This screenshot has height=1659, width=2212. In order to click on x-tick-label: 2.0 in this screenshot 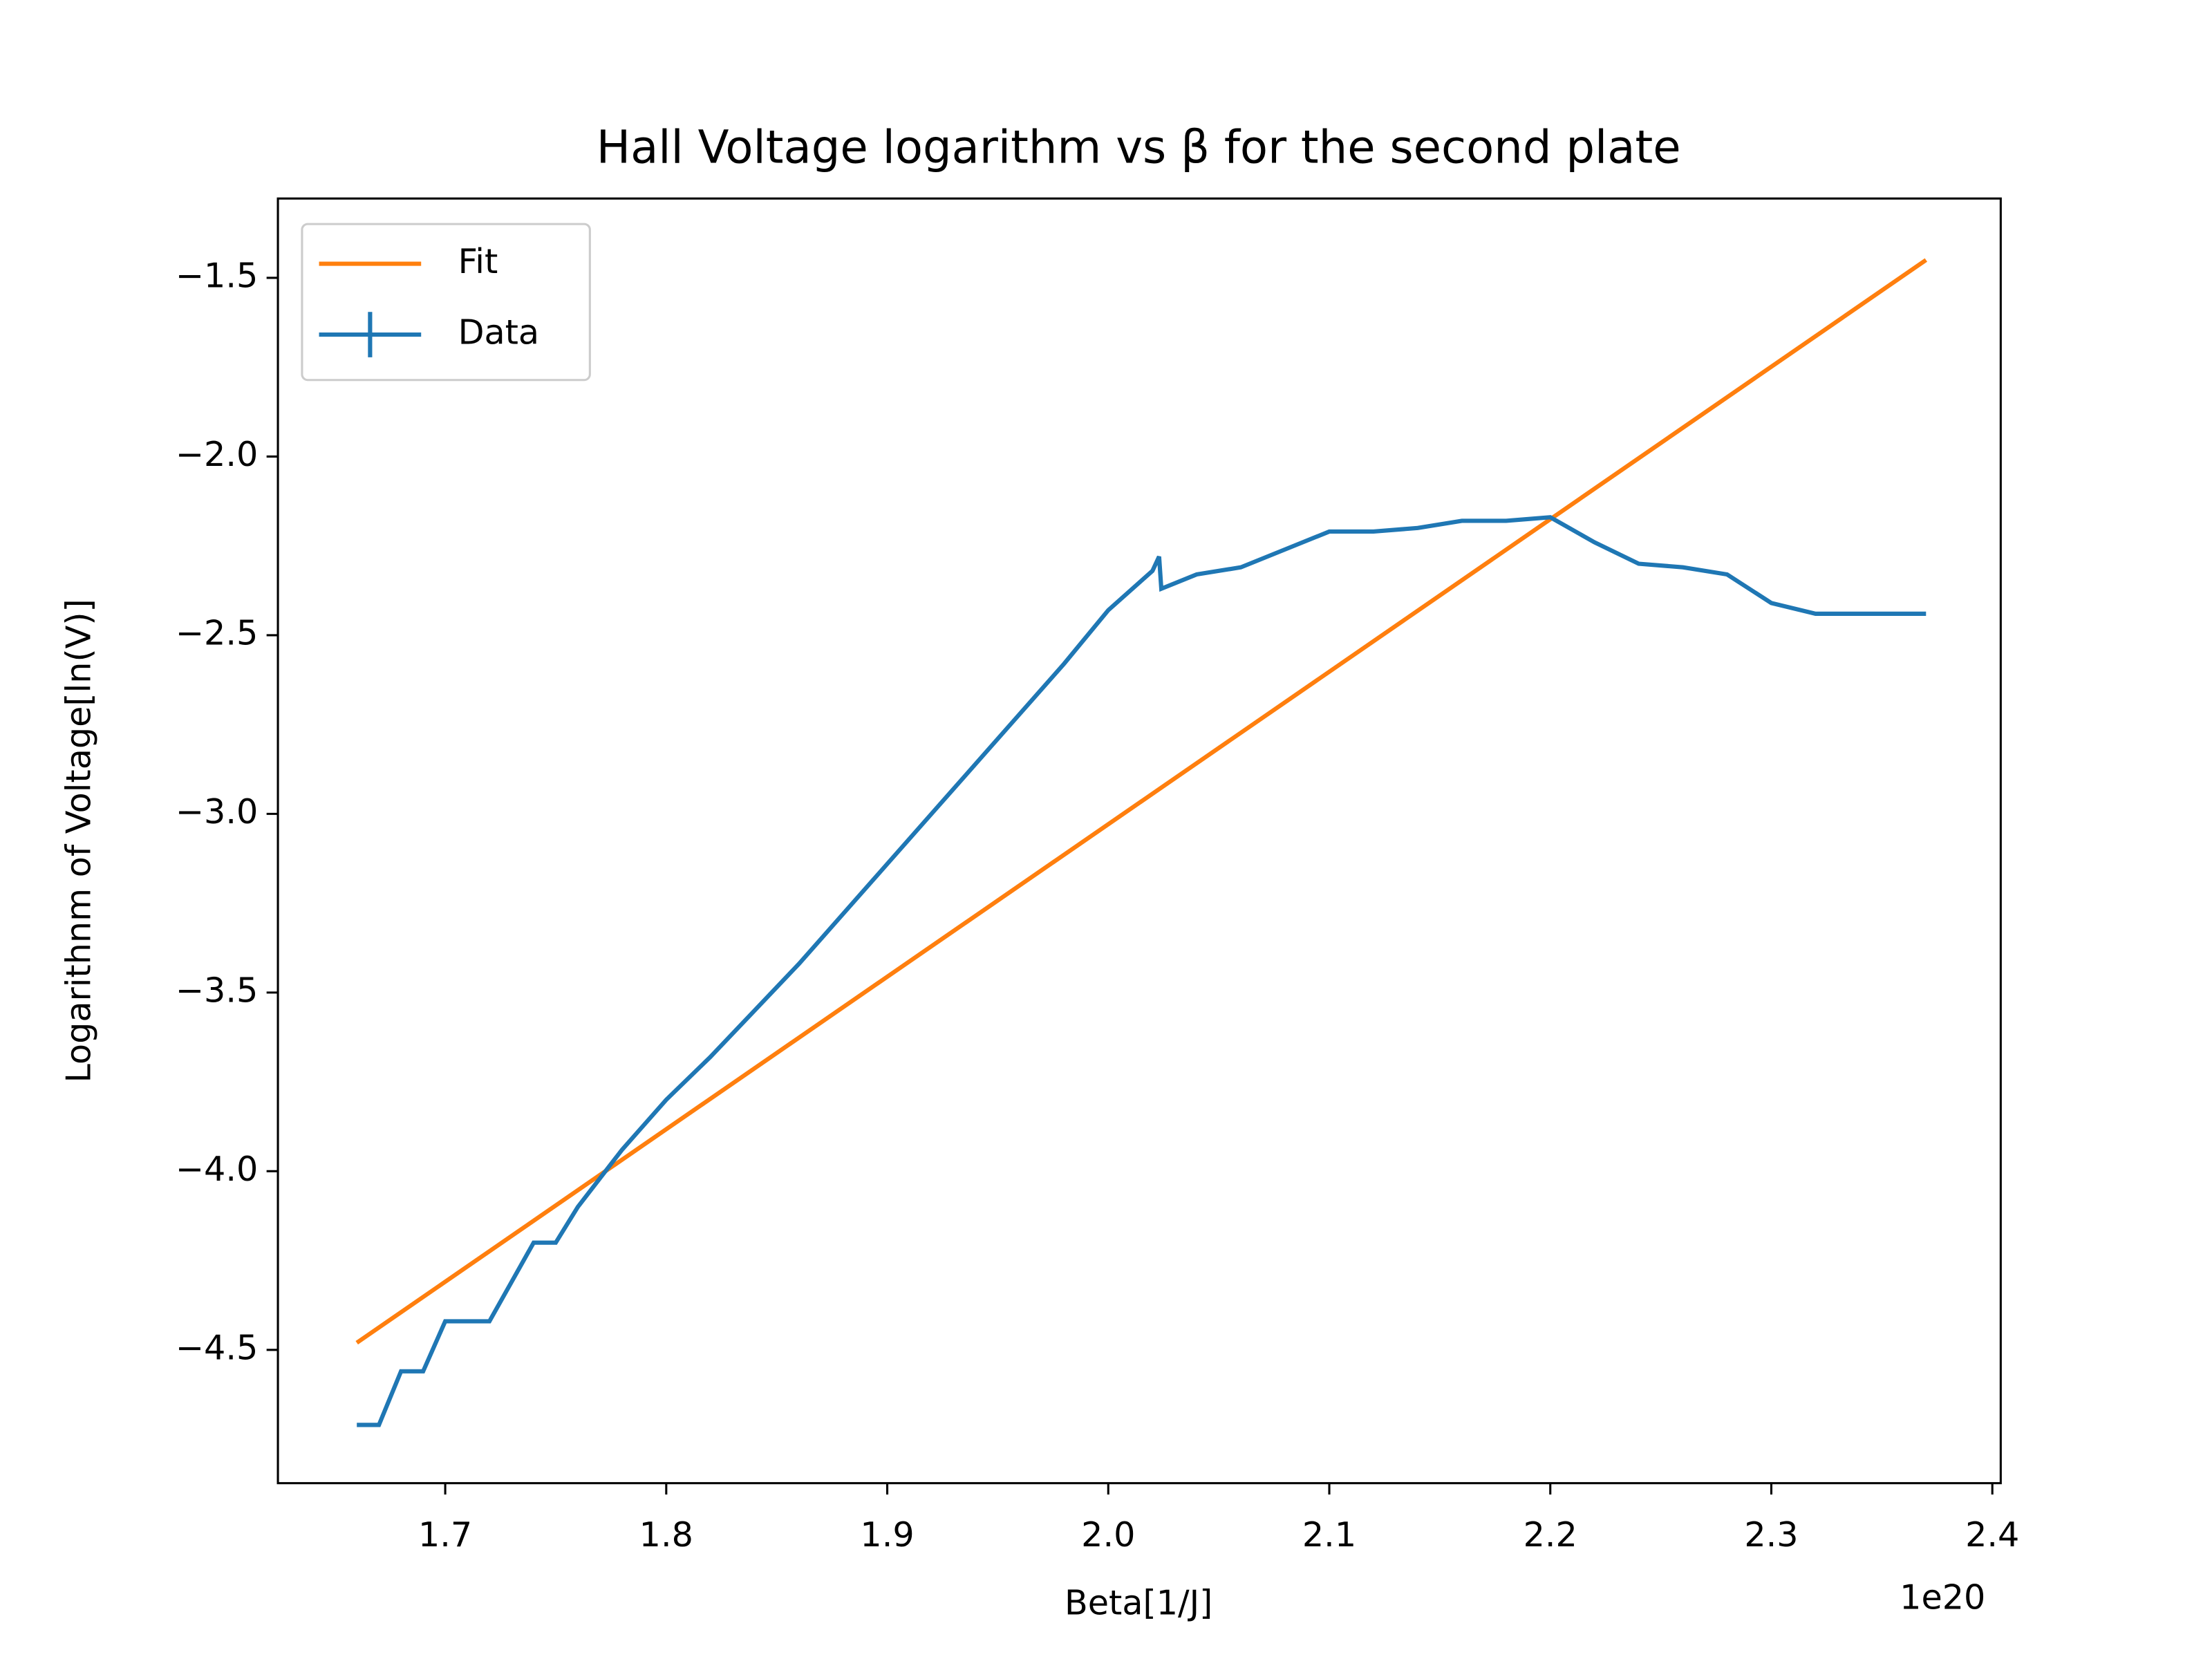, I will do `click(1108, 1535)`.